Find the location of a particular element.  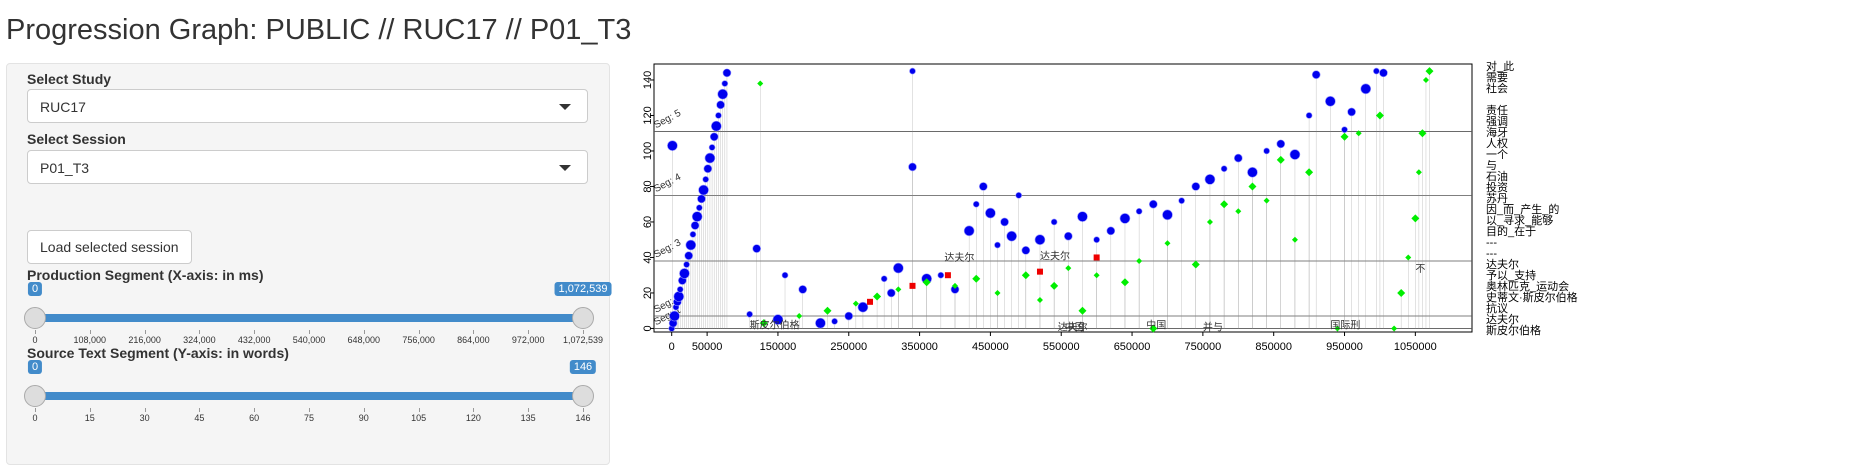

y-tick-label: 20 is located at coordinates (648, 293).